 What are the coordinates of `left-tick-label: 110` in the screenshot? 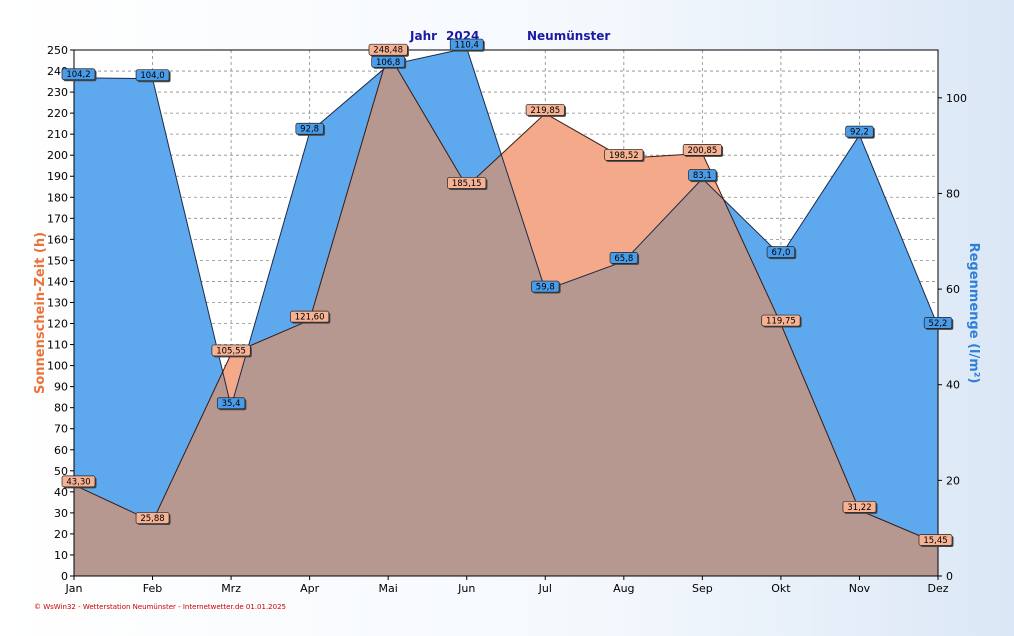 It's located at (57, 345).